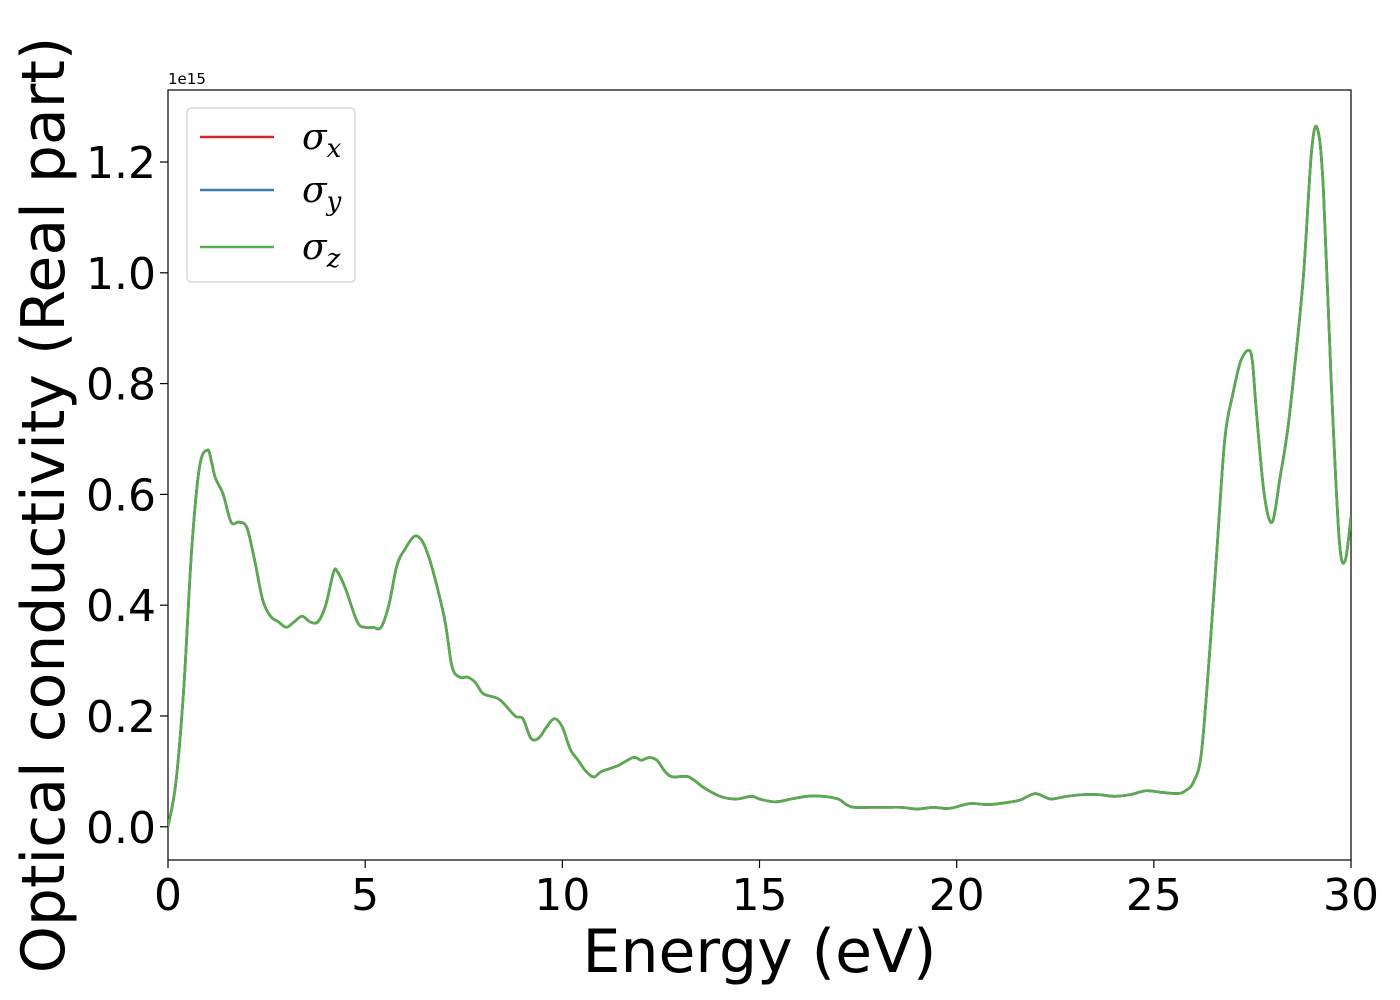 This screenshot has height=1000, width=1400. I want to click on y-tick-label: 0.8, so click(121, 385).